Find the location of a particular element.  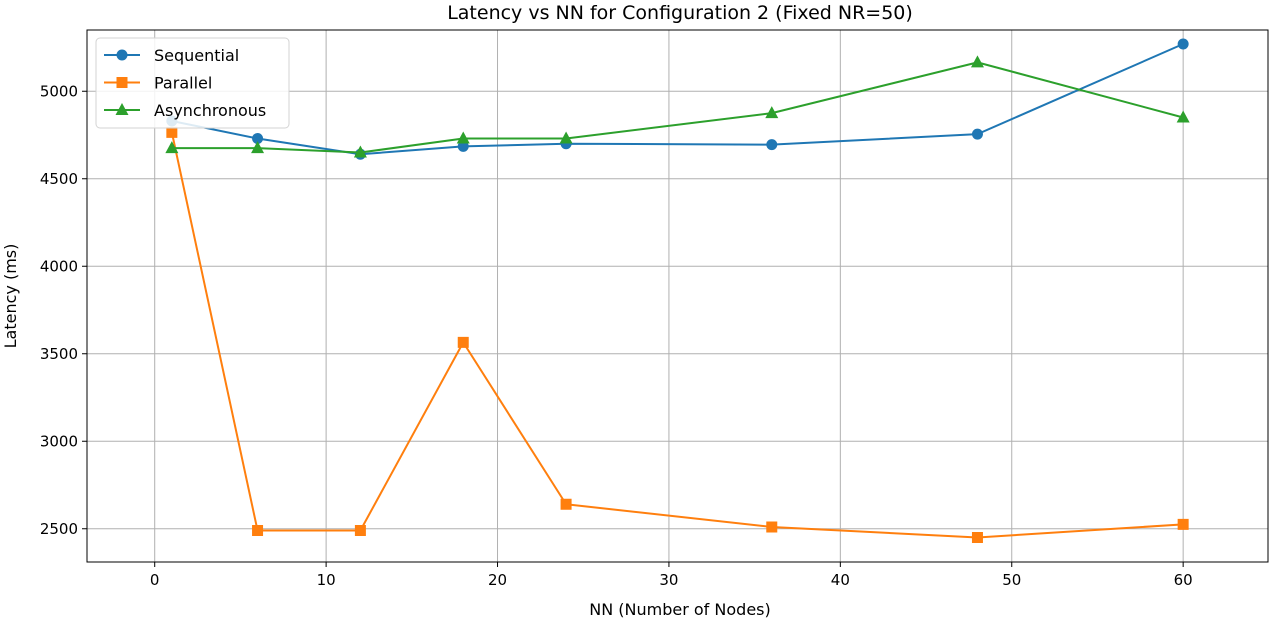

x-tick-label: 0 is located at coordinates (155, 580).